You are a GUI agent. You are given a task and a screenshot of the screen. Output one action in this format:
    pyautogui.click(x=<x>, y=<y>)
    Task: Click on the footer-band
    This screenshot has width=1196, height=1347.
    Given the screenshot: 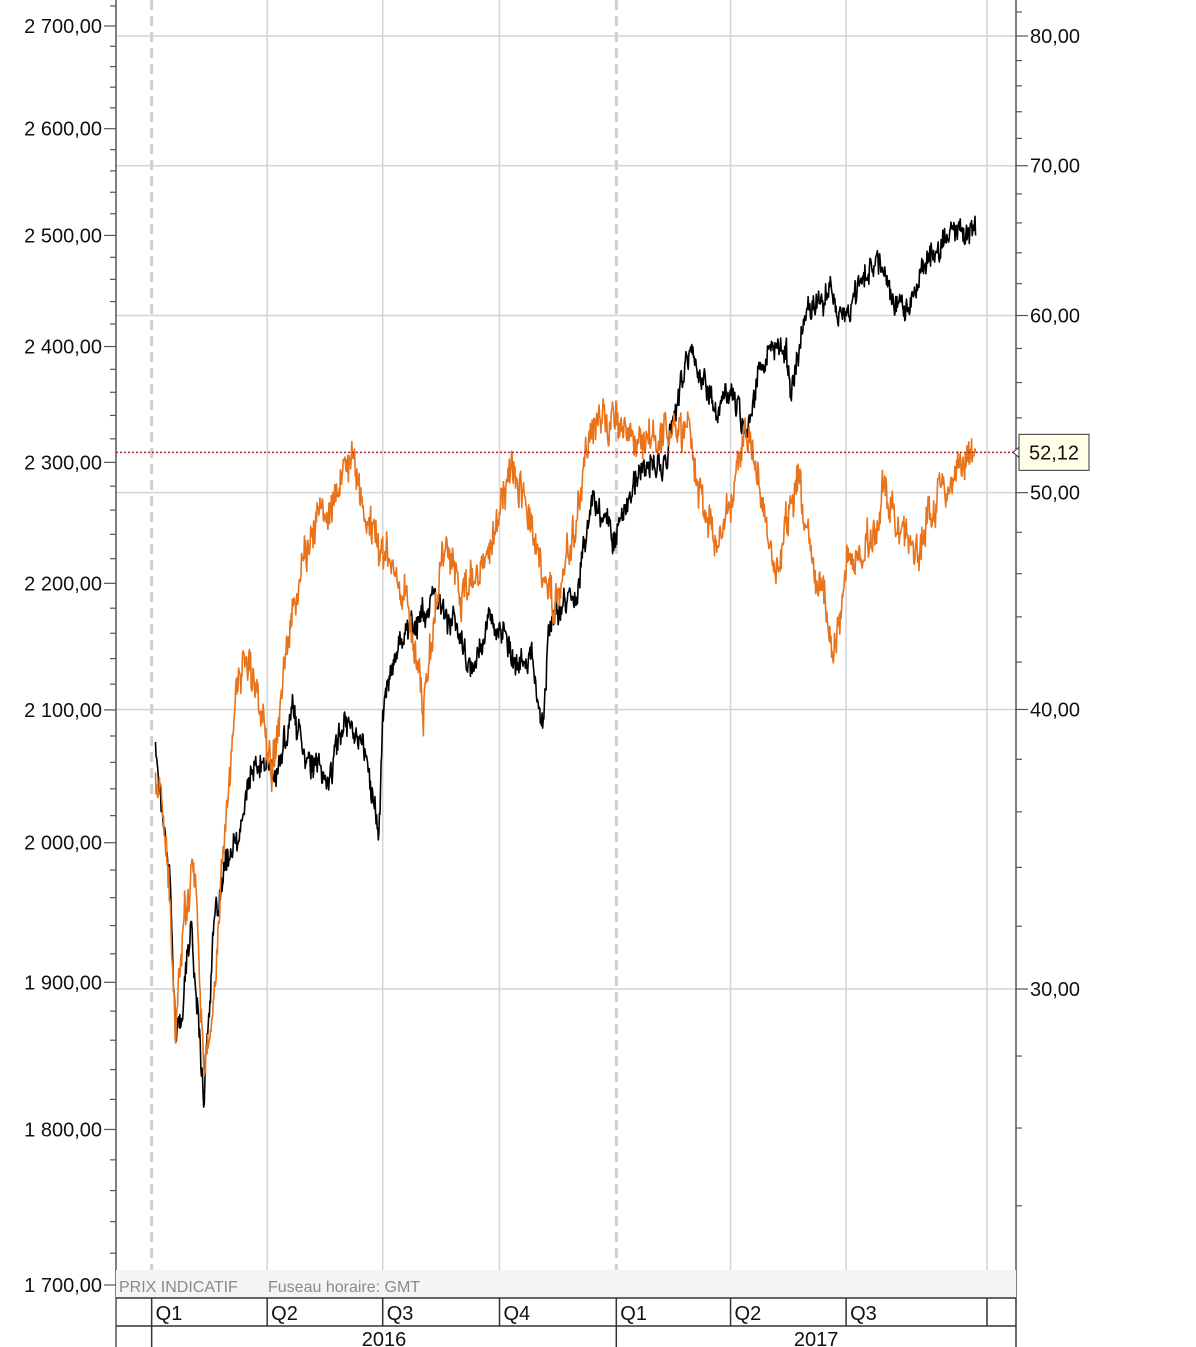 What is the action you would take?
    pyautogui.click(x=566, y=1284)
    